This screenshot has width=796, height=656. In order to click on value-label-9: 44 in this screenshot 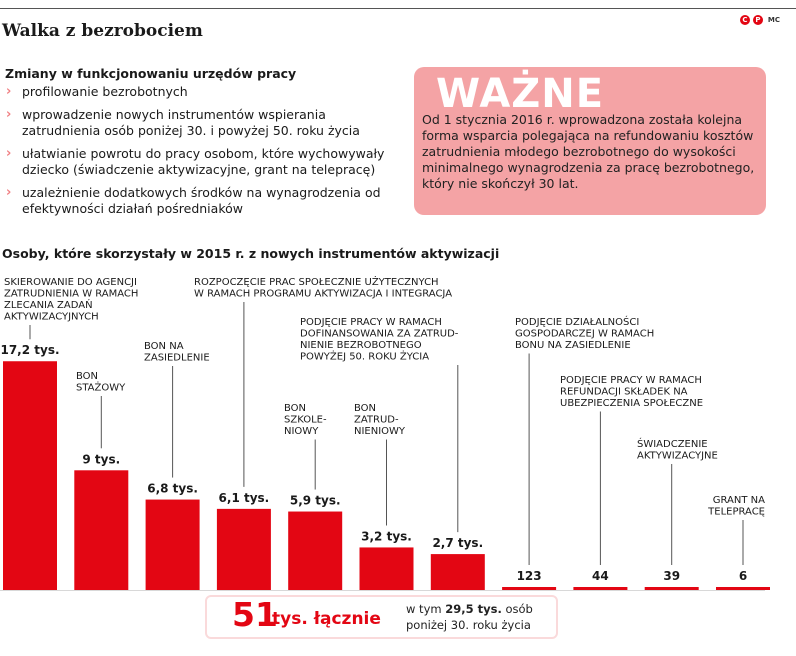, I will do `click(600, 576)`.